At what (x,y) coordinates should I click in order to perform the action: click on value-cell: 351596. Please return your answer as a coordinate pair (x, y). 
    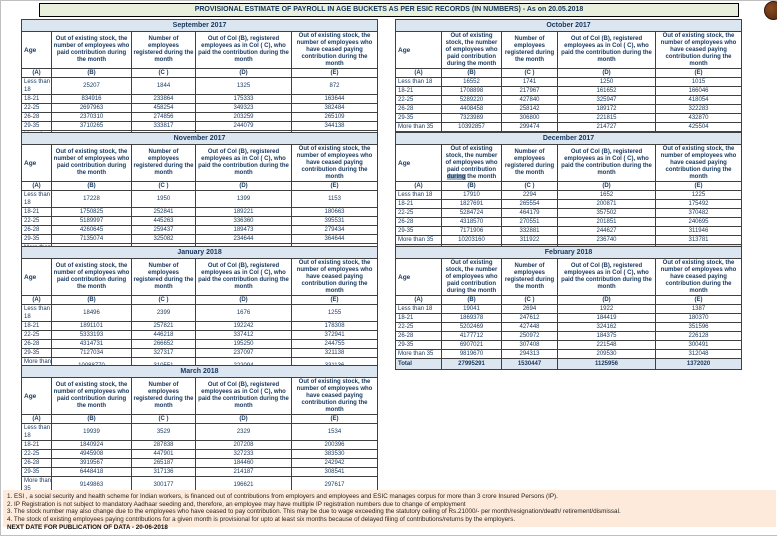
    Looking at the image, I should click on (698, 327).